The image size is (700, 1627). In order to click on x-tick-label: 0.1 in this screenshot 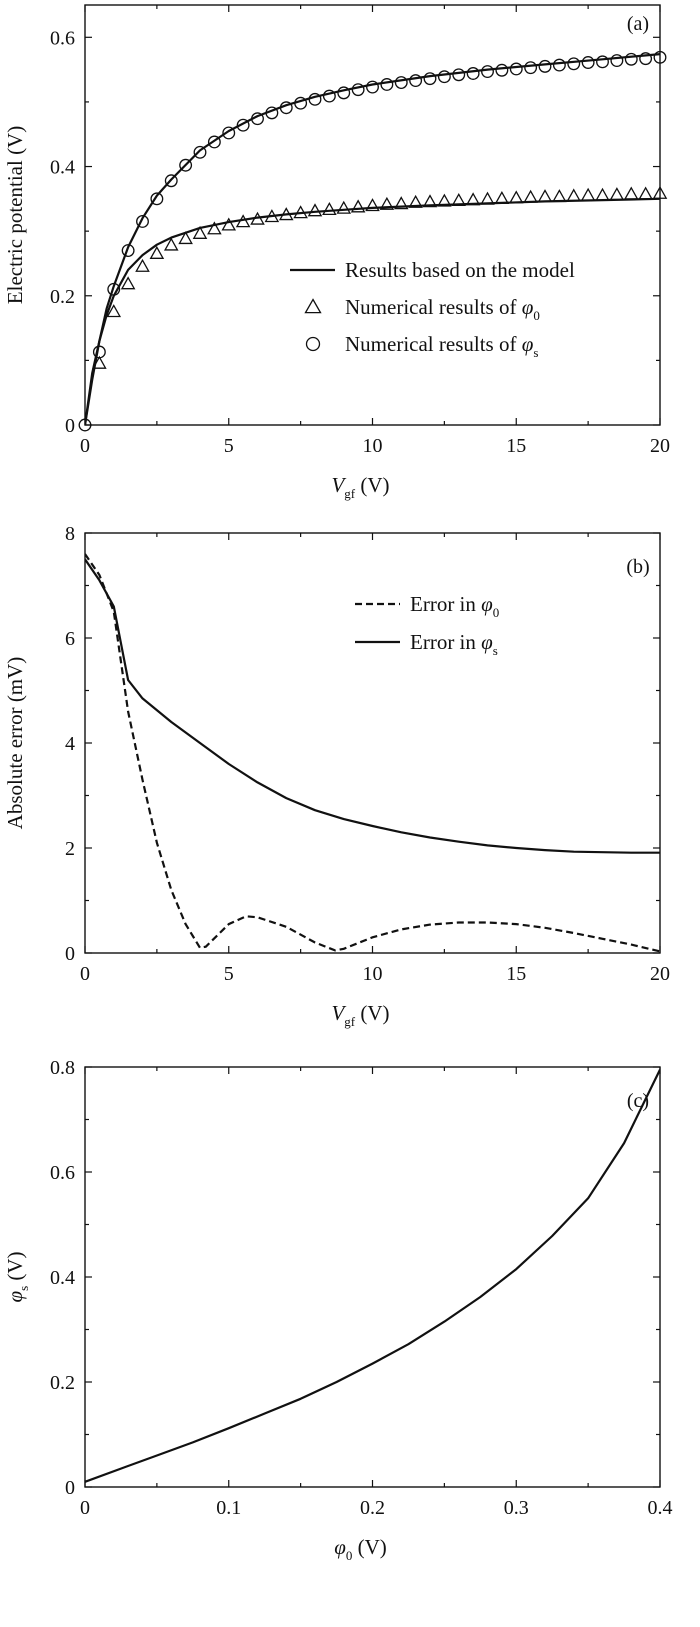, I will do `click(228, 1508)`.